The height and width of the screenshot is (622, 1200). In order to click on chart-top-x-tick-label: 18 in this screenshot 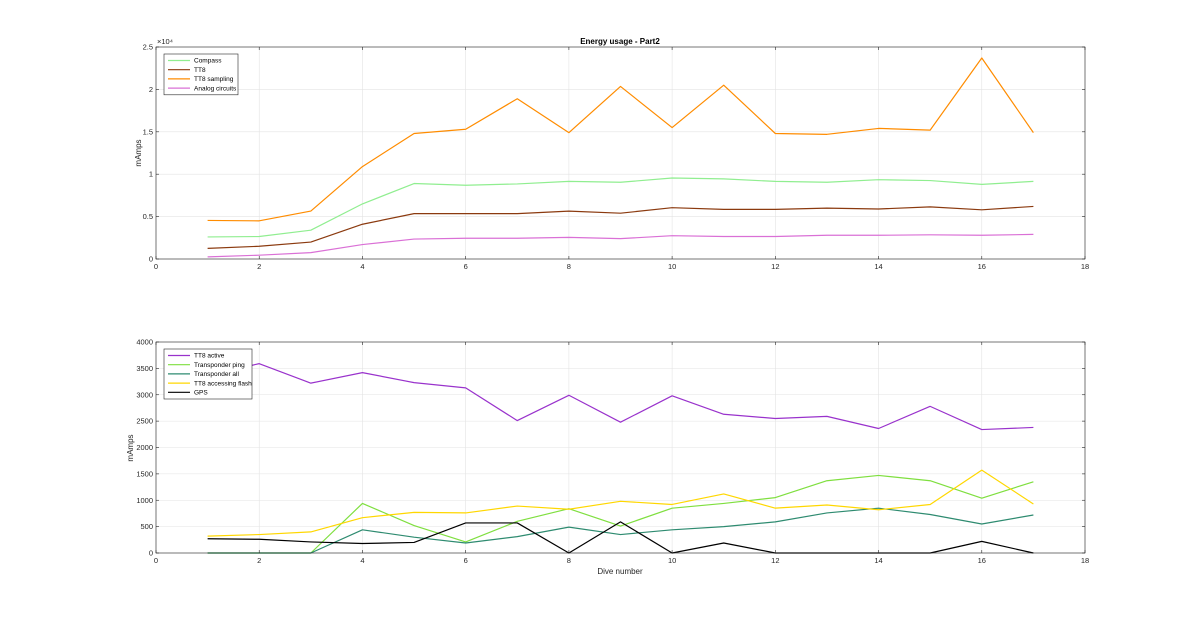, I will do `click(1085, 266)`.